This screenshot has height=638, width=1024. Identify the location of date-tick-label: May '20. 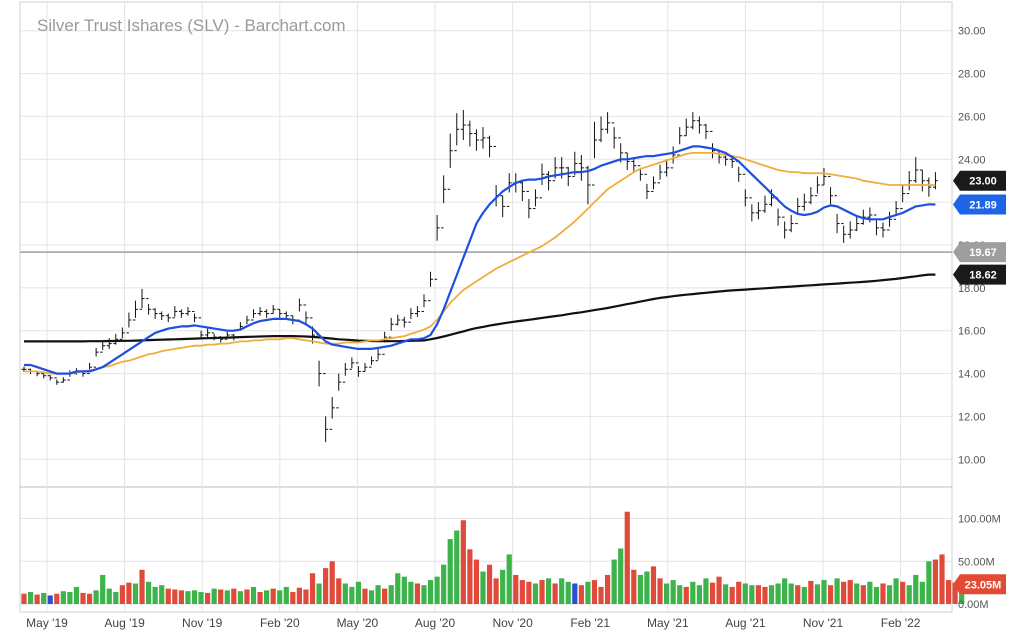
(358, 623).